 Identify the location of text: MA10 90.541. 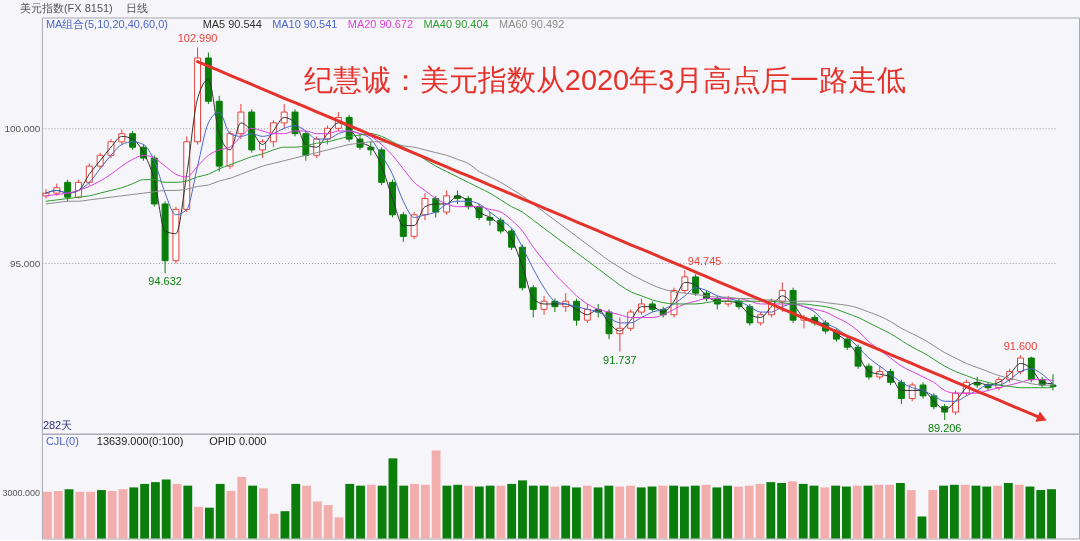
(305, 24).